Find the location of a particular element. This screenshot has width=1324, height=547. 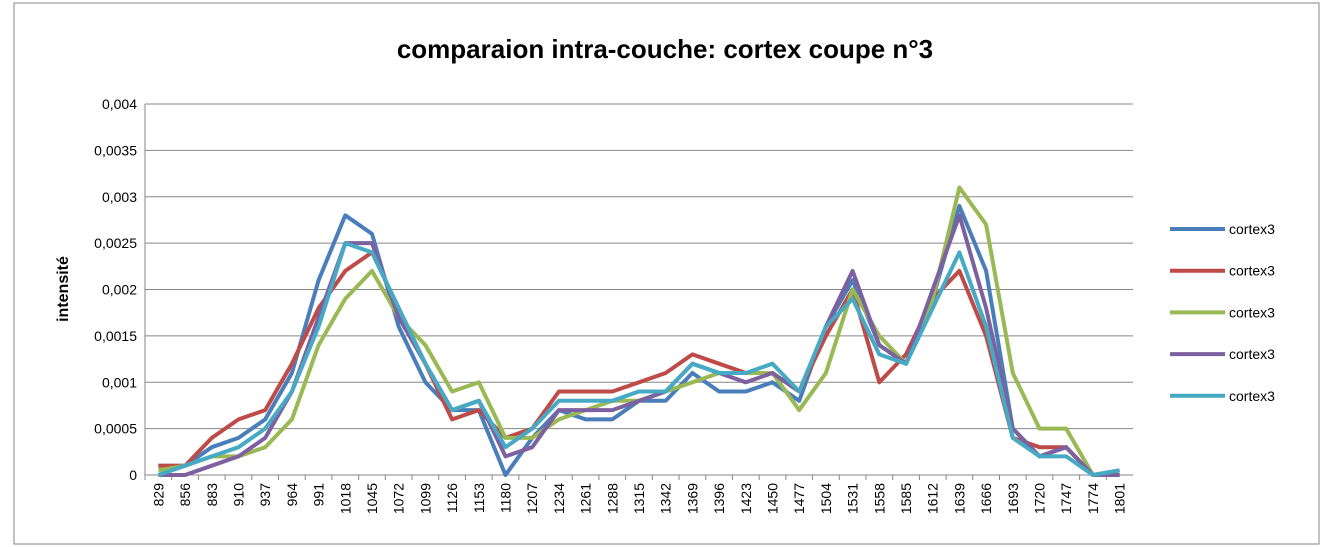

x-tick-label: 1369 is located at coordinates (692, 498).